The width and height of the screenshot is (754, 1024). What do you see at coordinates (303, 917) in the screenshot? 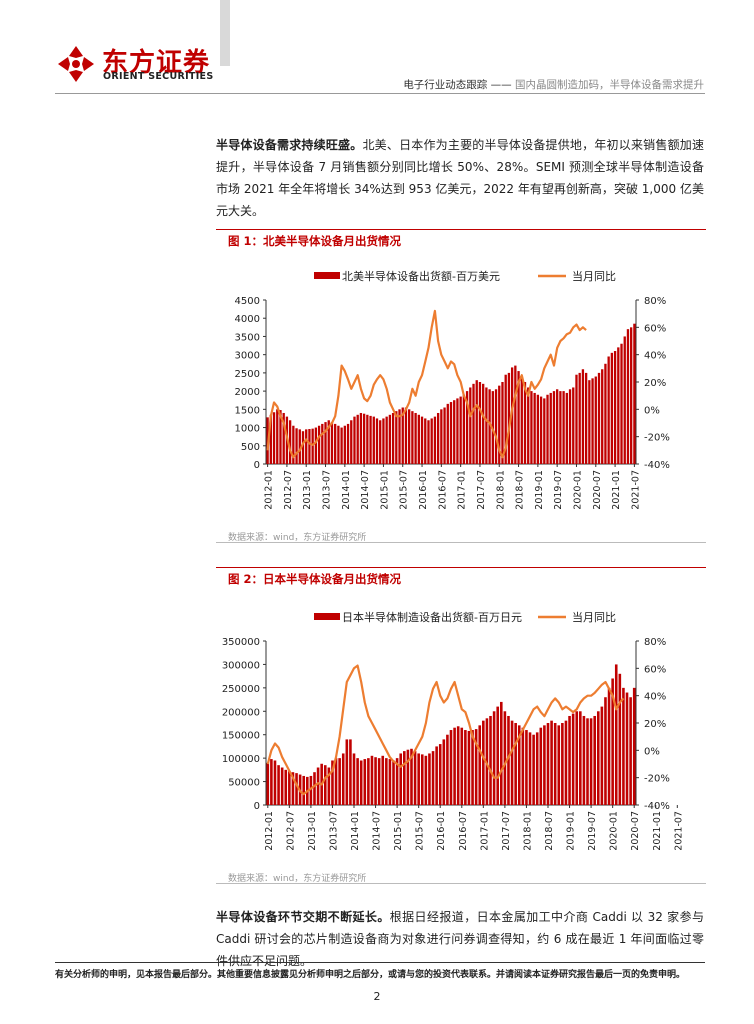
I see `paragraph-leadtime-lead: 半导体设备环节交期不断延长。` at bounding box center [303, 917].